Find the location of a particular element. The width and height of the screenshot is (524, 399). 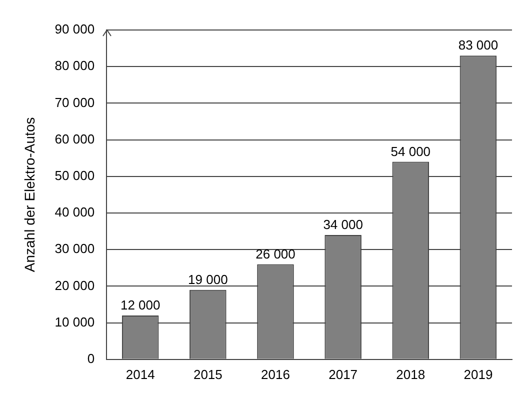

y-tick-label: 20 000 is located at coordinates (74, 285).